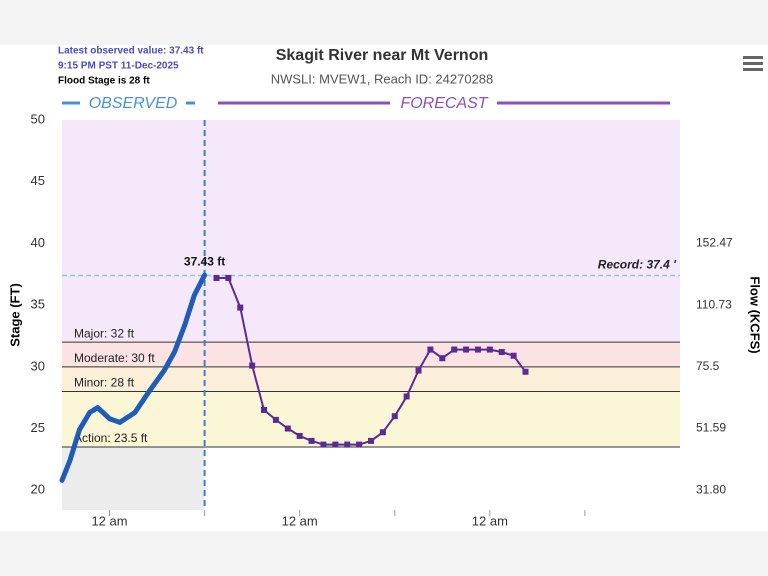 The image size is (768, 576). I want to click on threshold-label: Major: 32 ft, so click(104, 333).